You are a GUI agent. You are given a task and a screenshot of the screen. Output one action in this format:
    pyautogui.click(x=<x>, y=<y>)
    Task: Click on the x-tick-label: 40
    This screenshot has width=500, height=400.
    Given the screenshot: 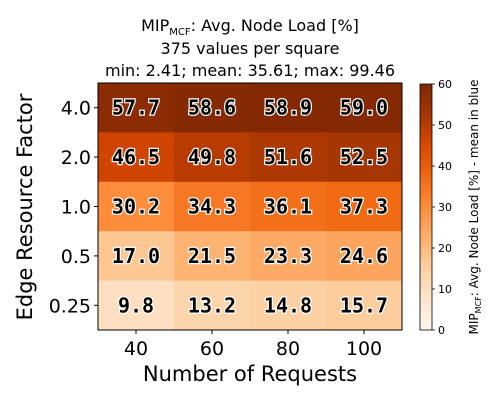 What is the action you would take?
    pyautogui.click(x=136, y=349)
    